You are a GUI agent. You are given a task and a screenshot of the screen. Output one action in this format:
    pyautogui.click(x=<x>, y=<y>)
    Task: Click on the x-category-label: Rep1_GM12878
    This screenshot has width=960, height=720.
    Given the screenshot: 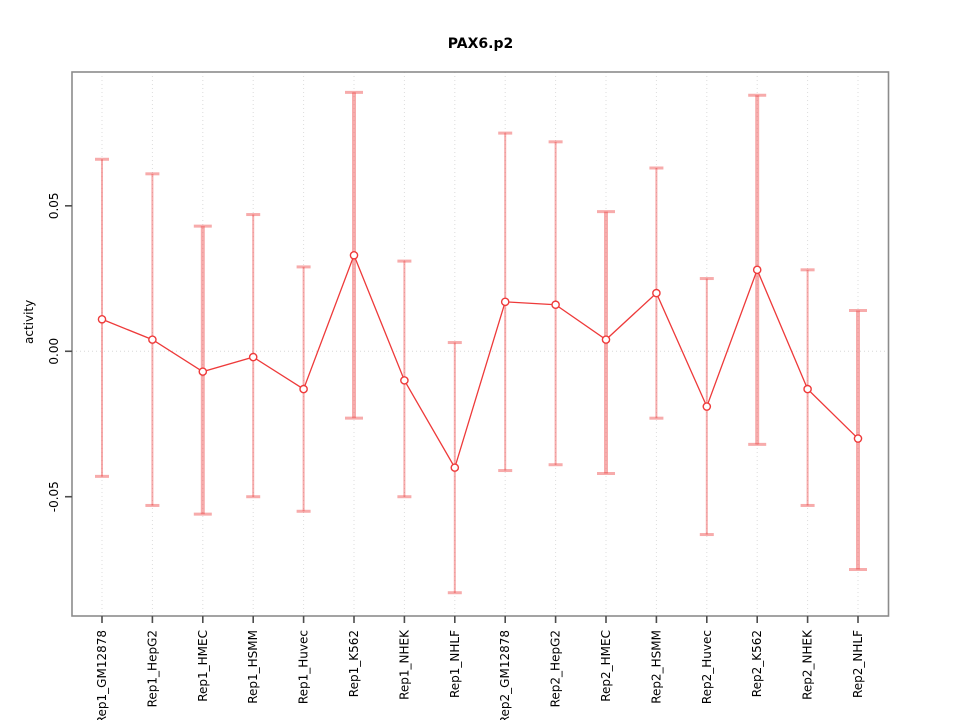 What is the action you would take?
    pyautogui.click(x=102, y=675)
    